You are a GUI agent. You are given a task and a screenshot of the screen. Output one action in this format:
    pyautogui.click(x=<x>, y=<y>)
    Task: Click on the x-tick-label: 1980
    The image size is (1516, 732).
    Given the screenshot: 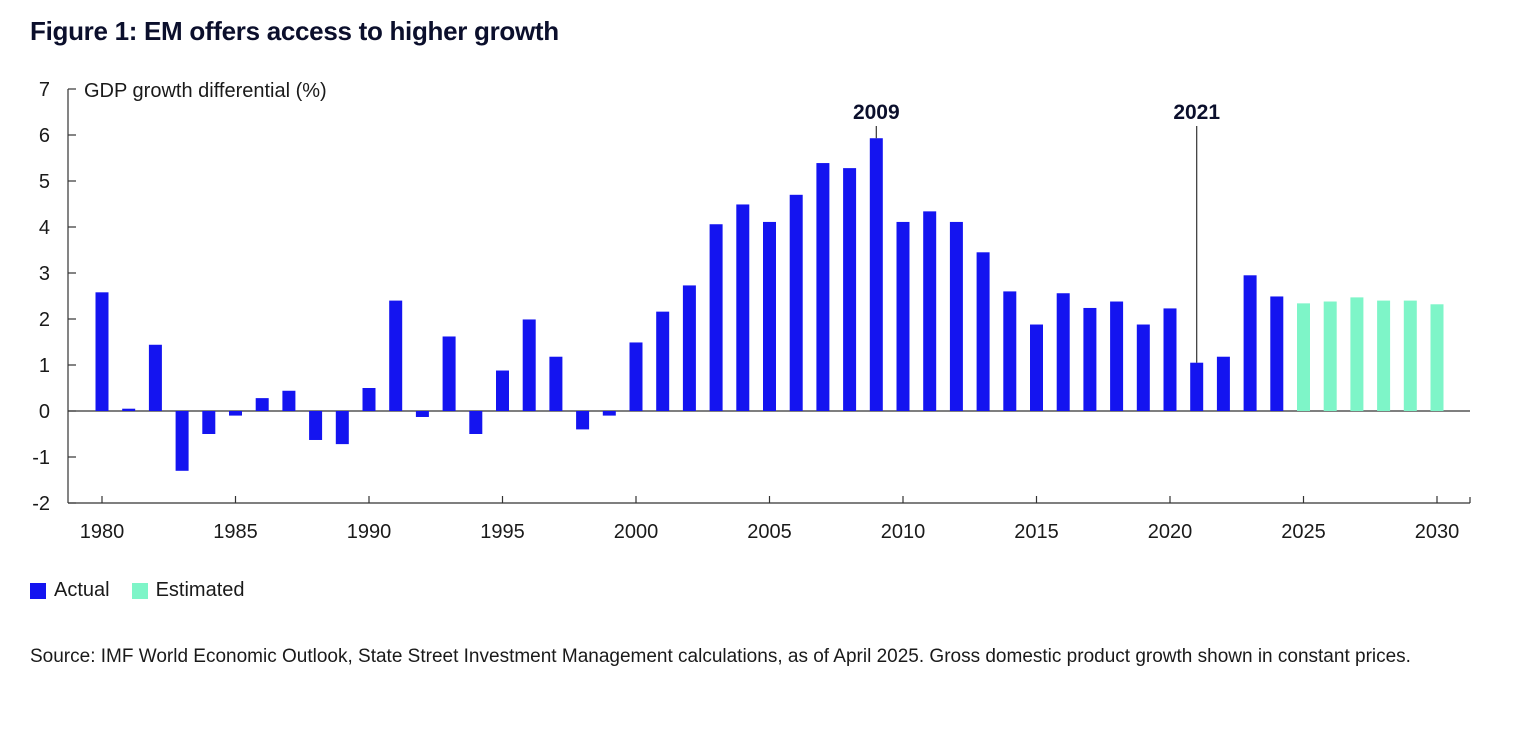 What is the action you would take?
    pyautogui.click(x=102, y=532)
    